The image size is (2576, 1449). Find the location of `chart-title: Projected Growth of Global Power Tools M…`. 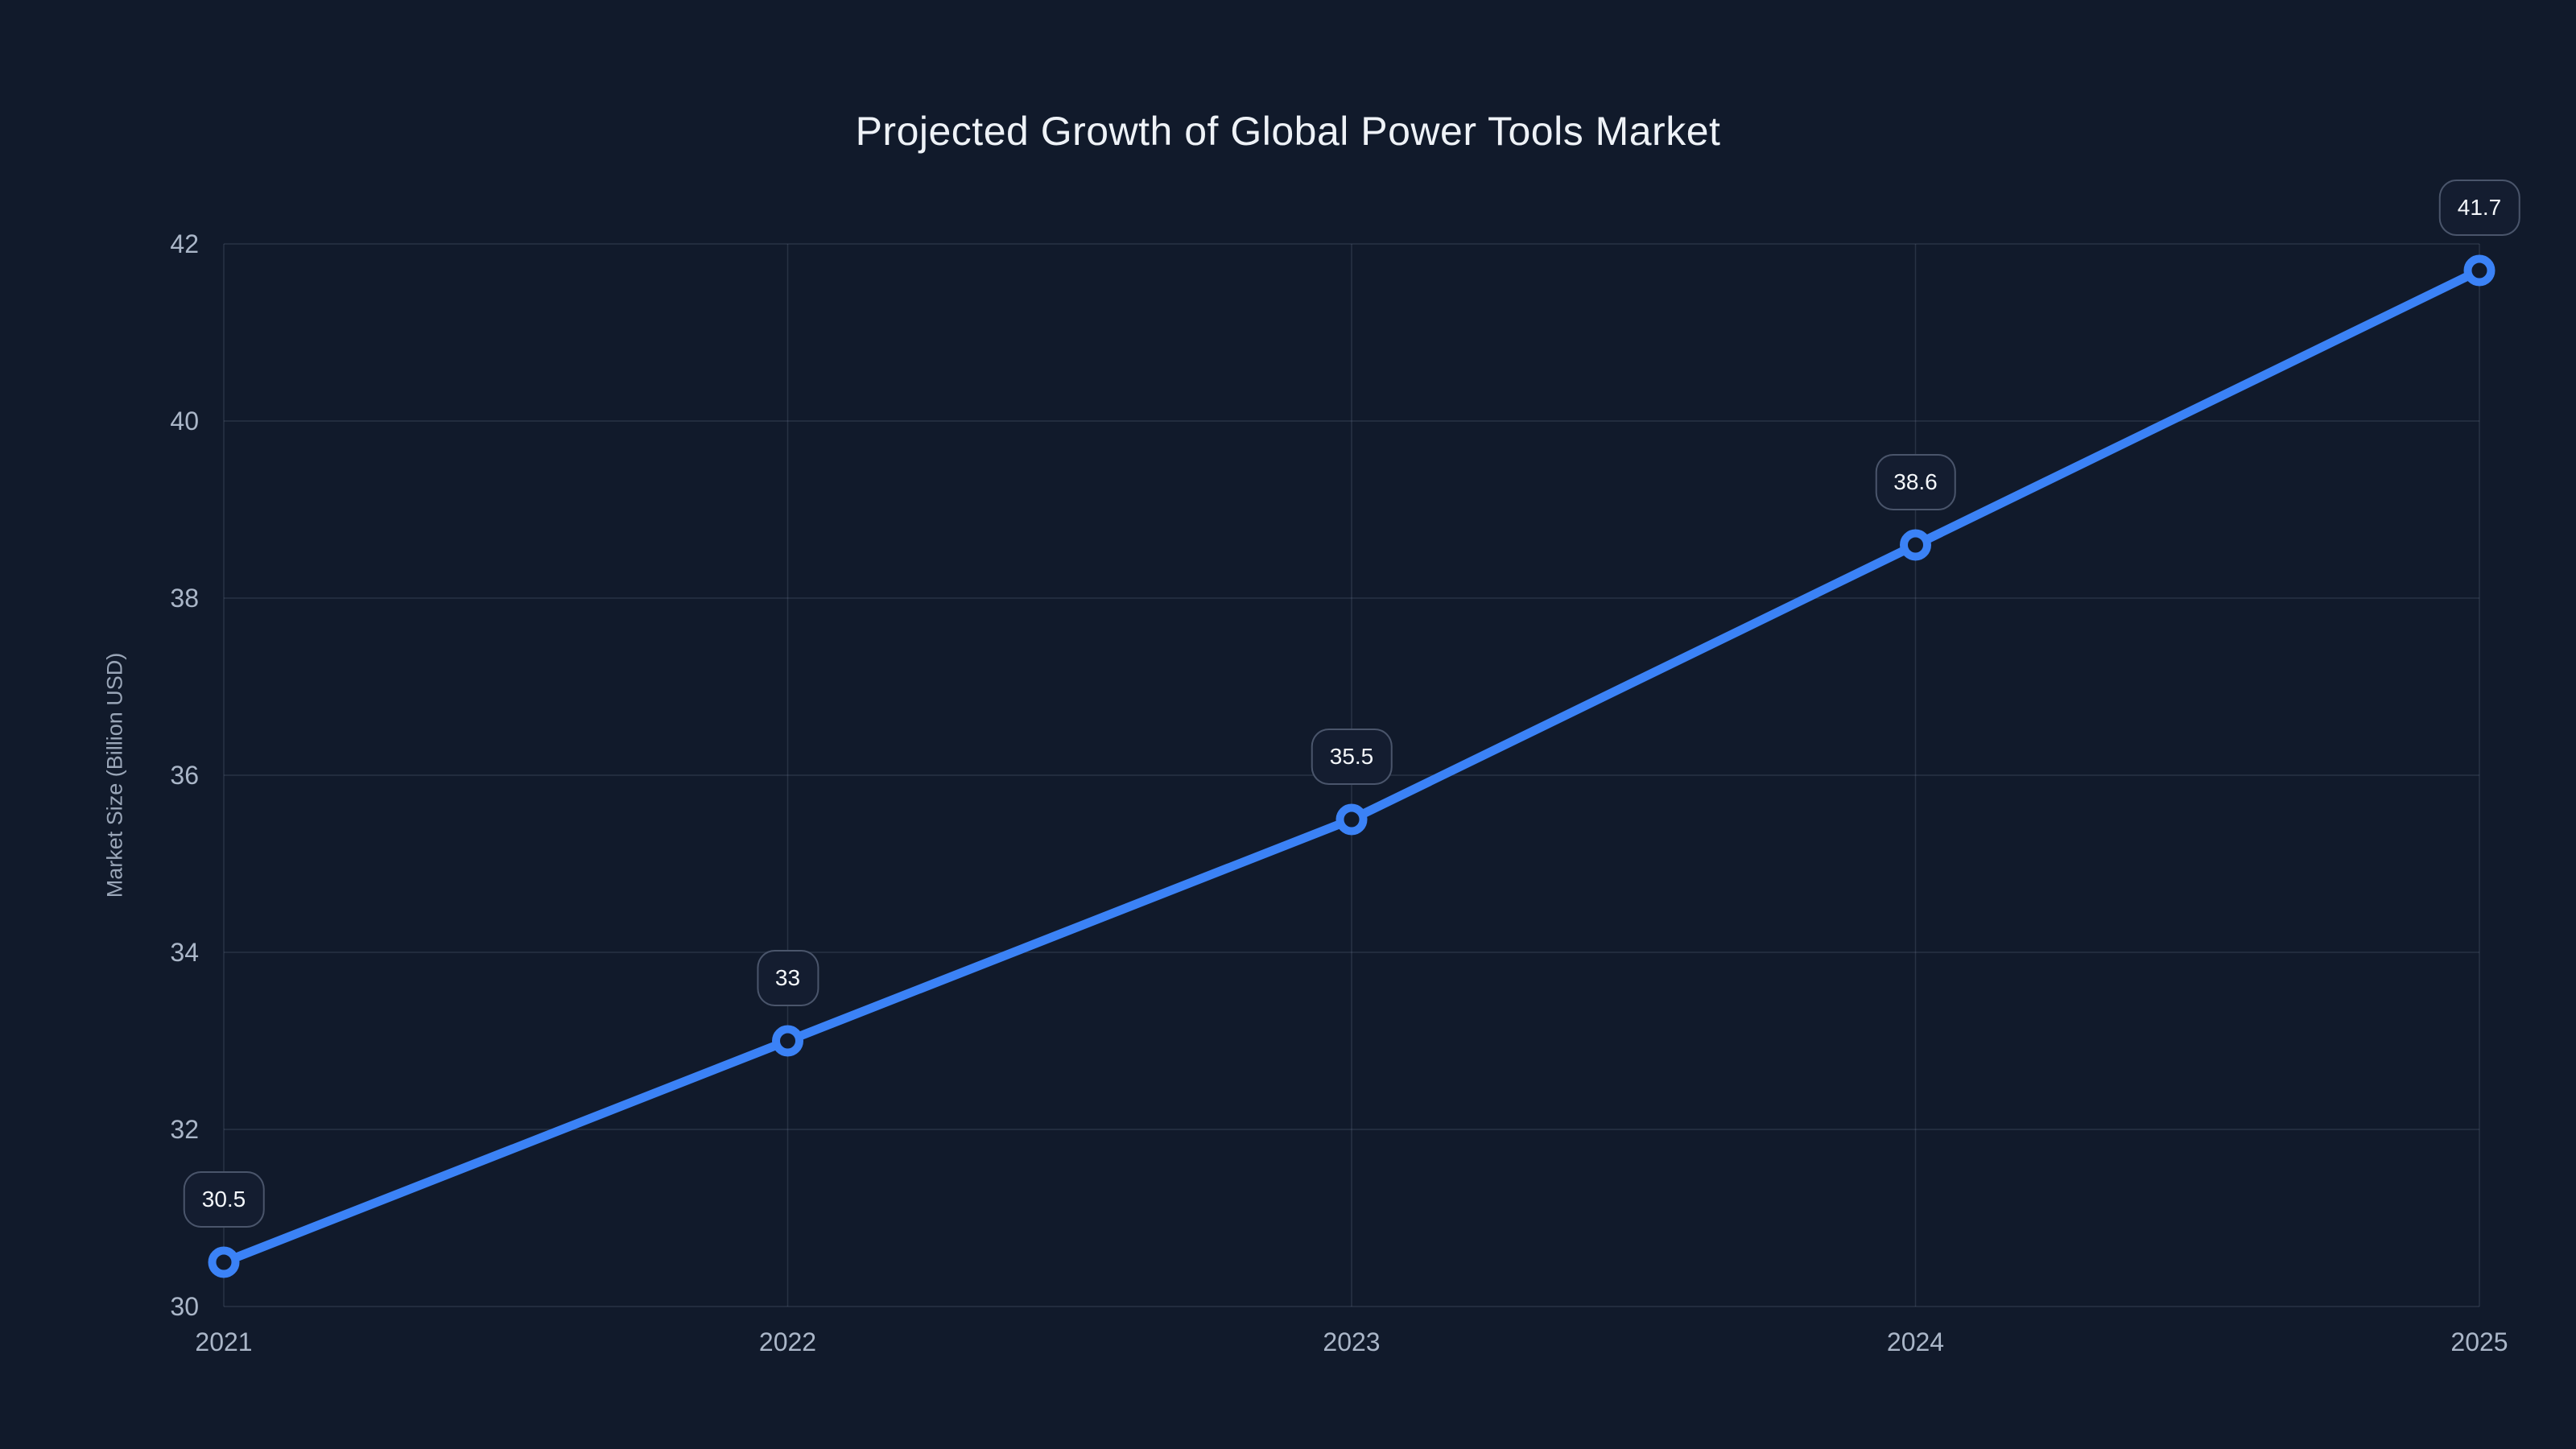

chart-title: Projected Growth of Global Power Tools M… is located at coordinates (1288, 131).